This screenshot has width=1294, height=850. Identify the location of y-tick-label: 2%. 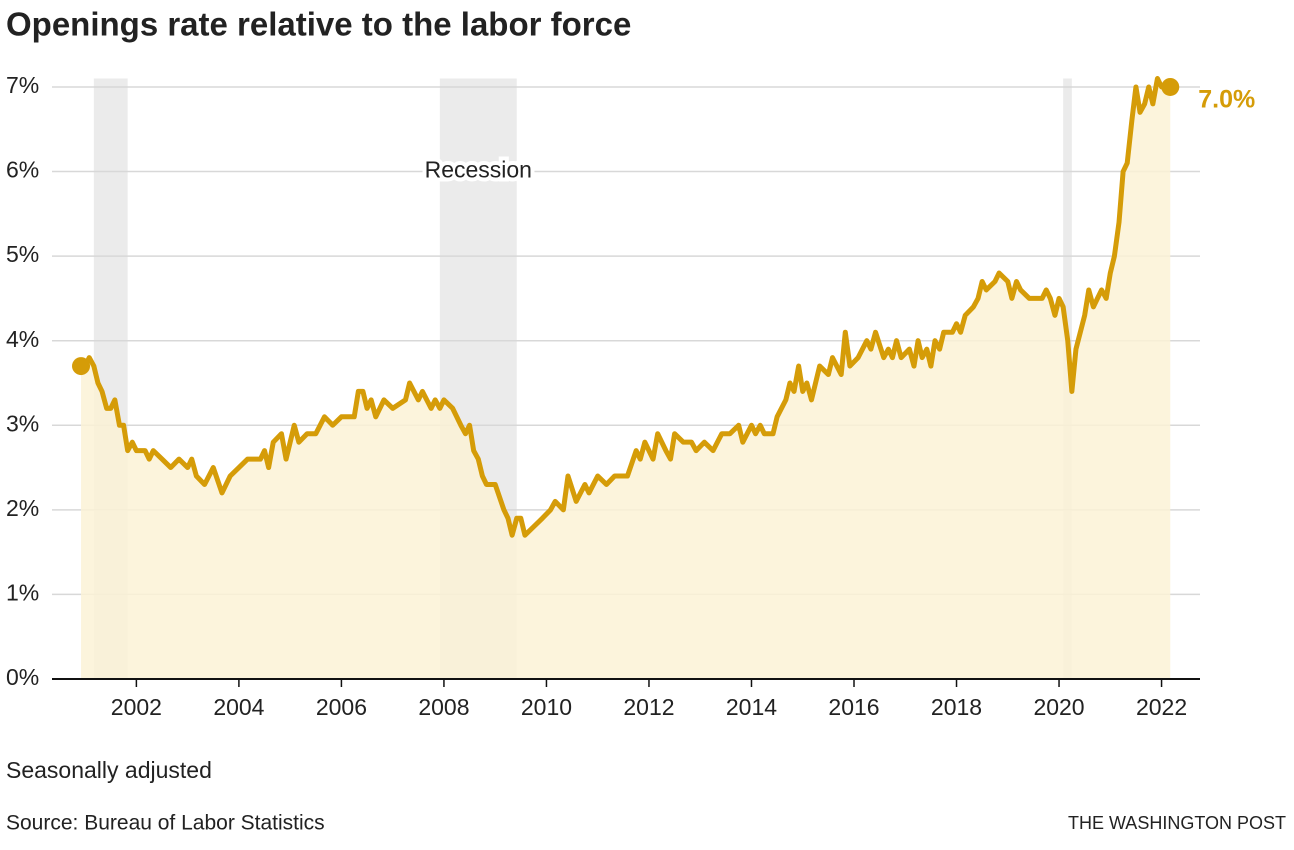
(22, 508).